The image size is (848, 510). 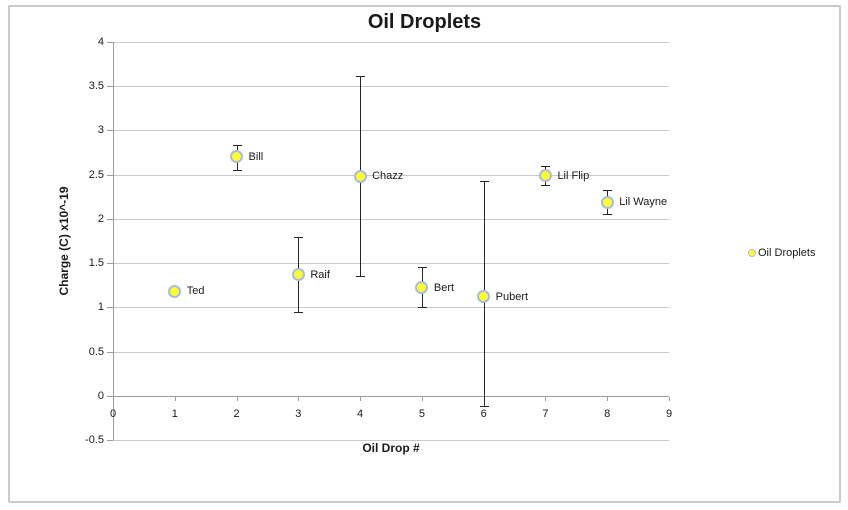 What do you see at coordinates (484, 297) in the screenshot?
I see `data-point-marker-pubert` at bounding box center [484, 297].